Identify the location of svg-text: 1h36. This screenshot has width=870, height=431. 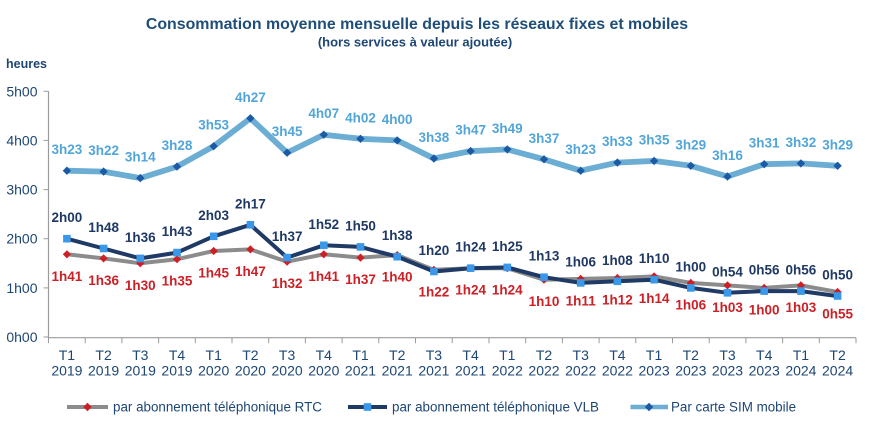
(103, 280).